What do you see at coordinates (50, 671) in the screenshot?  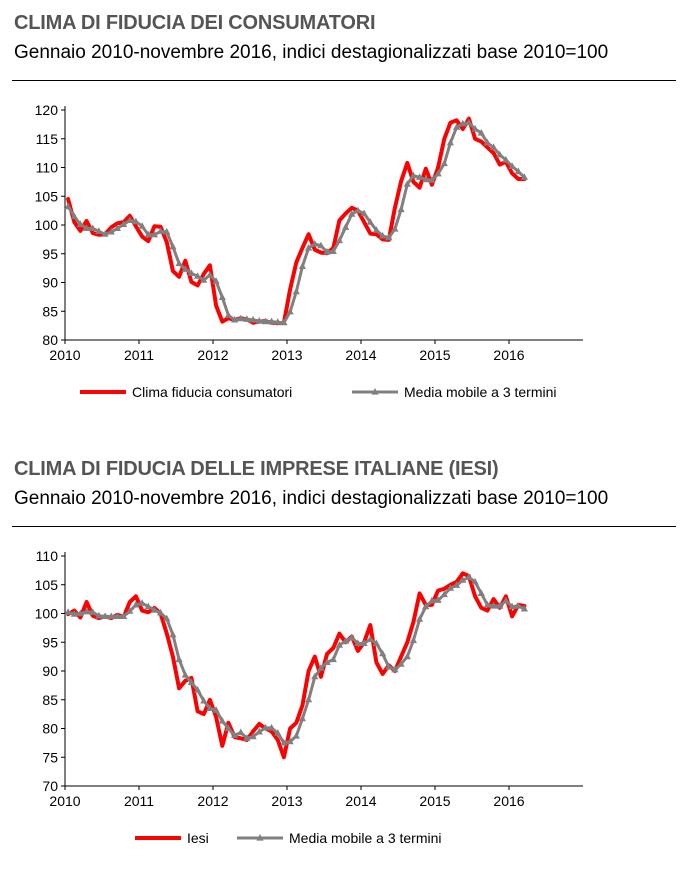 I see `y-tick-label: 90` at bounding box center [50, 671].